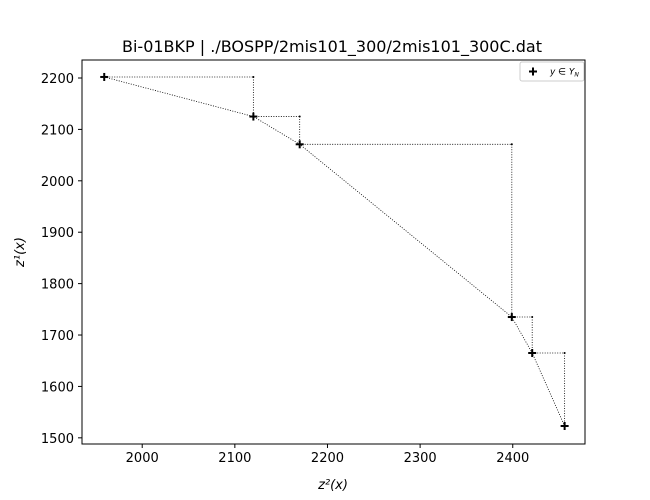 The width and height of the screenshot is (650, 500). I want to click on x-tick-label: 2400, so click(512, 458).